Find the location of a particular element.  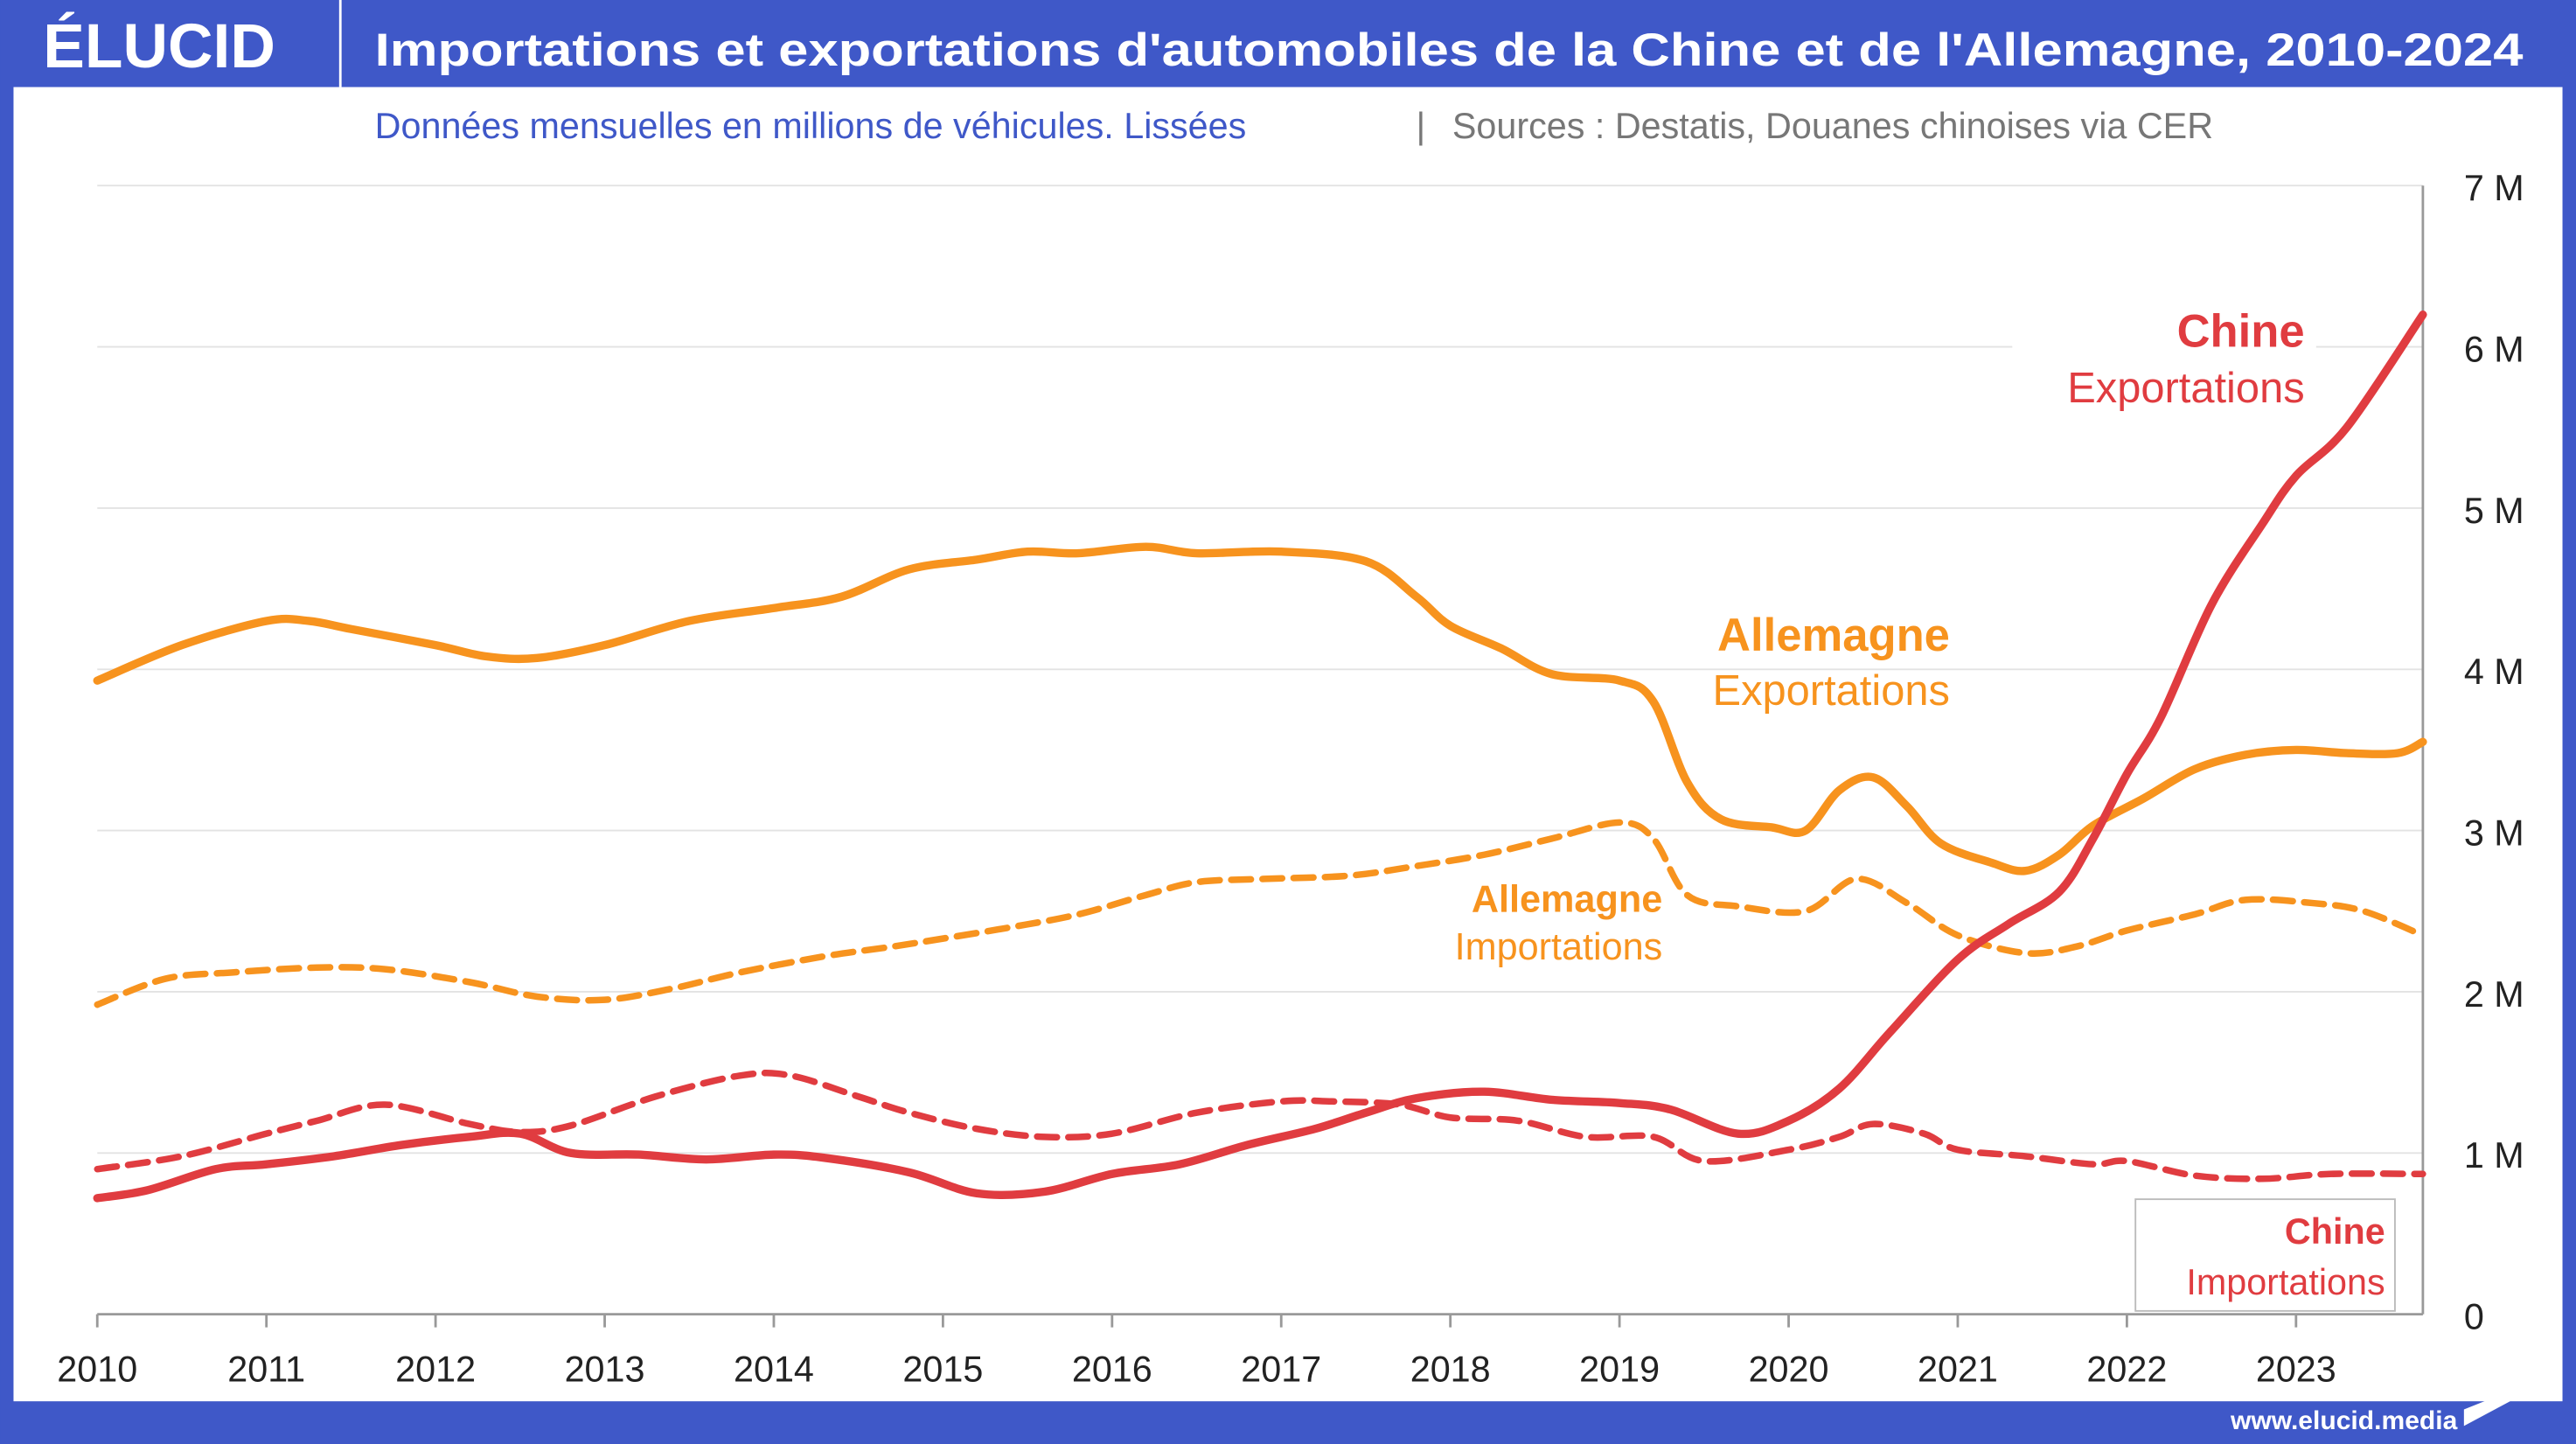

footer-url: www.elucid.media is located at coordinates (2344, 1420).